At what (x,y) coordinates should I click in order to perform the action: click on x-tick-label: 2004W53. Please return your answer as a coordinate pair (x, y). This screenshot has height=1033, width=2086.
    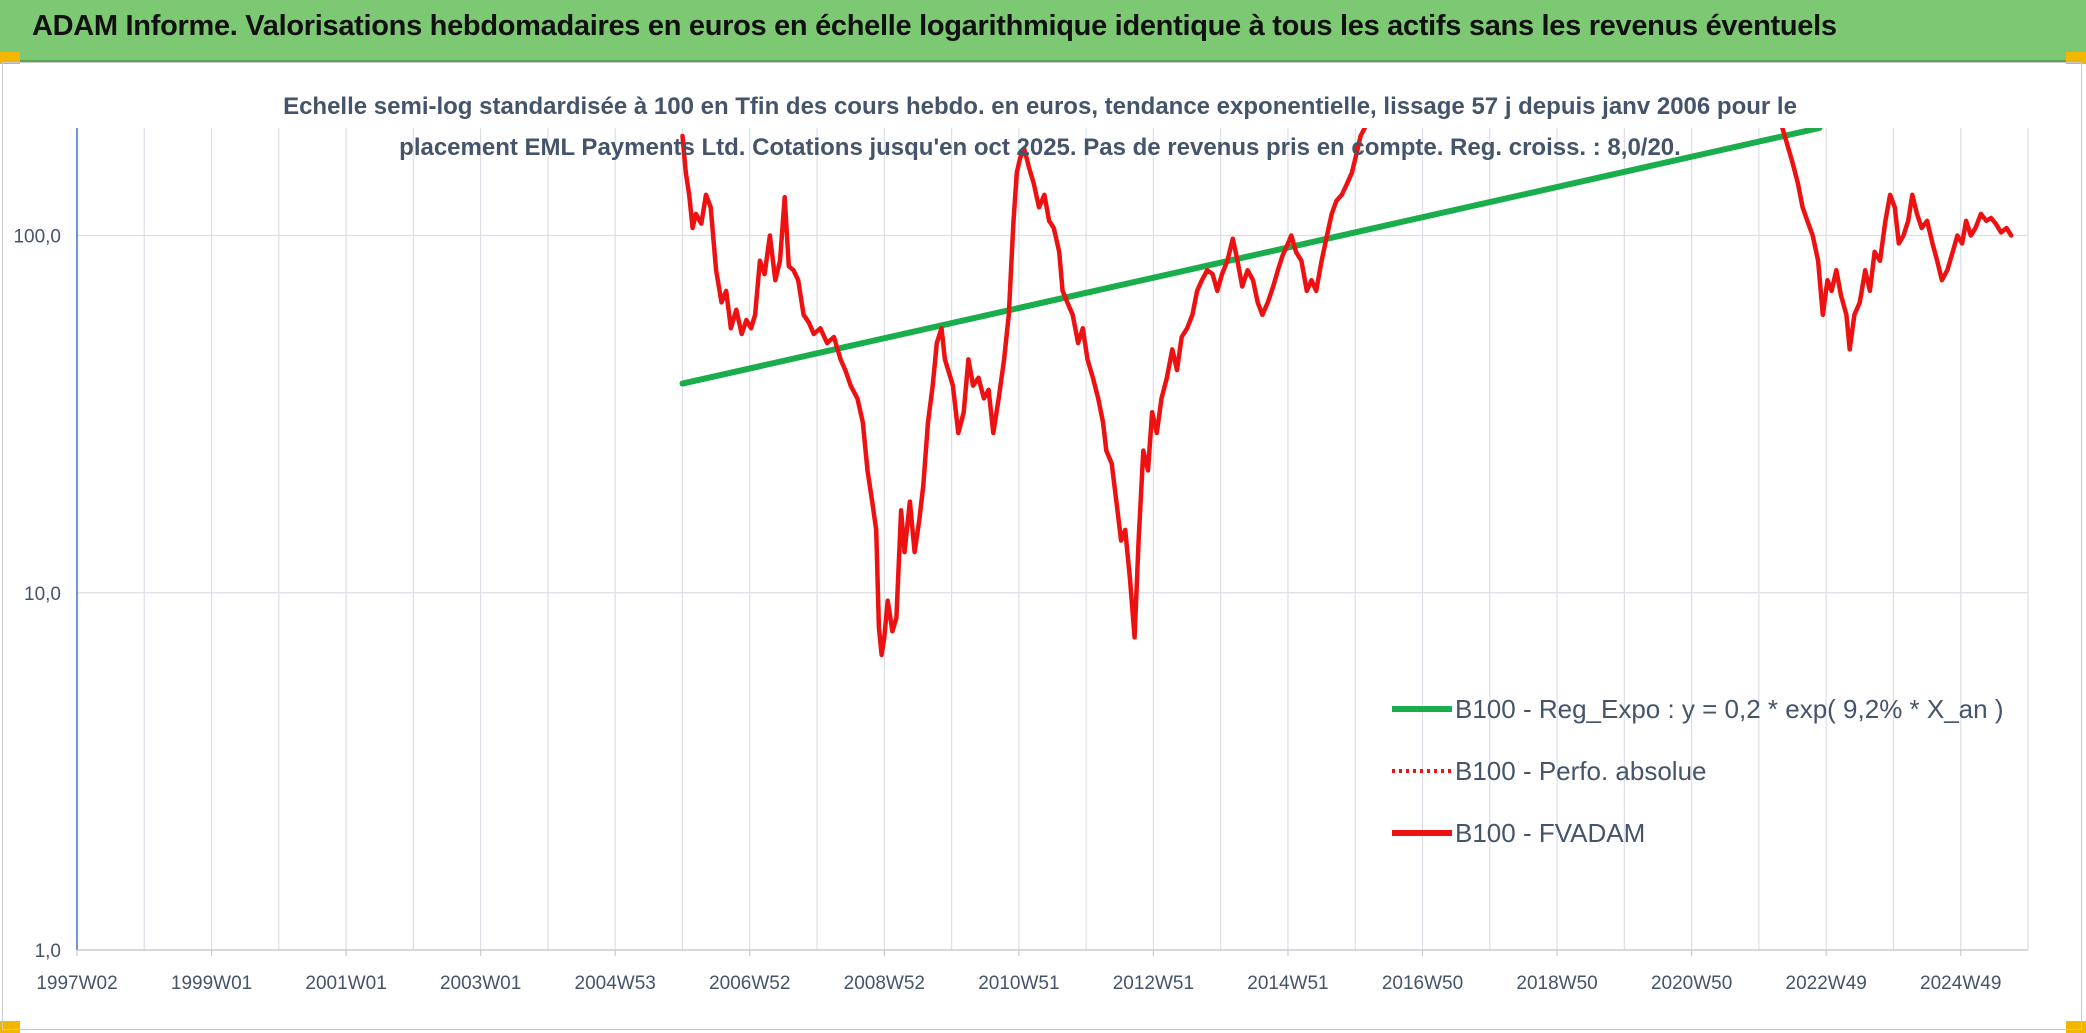
    Looking at the image, I should click on (615, 983).